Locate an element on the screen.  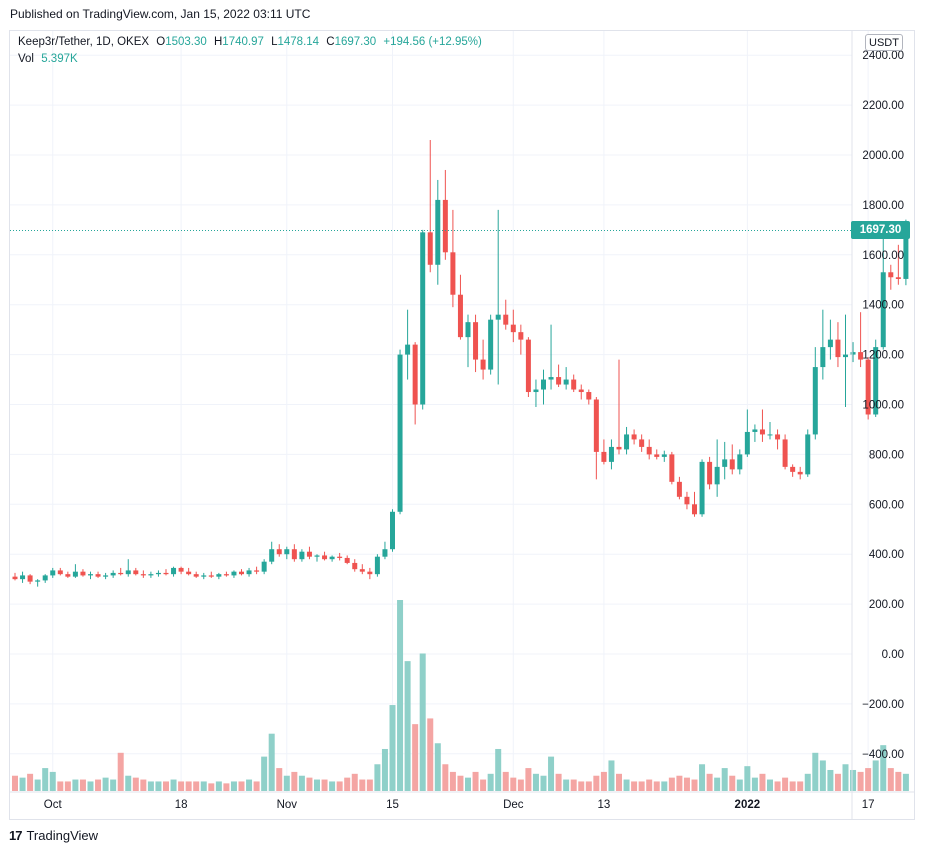
legend-close-label: C is located at coordinates (330, 42).